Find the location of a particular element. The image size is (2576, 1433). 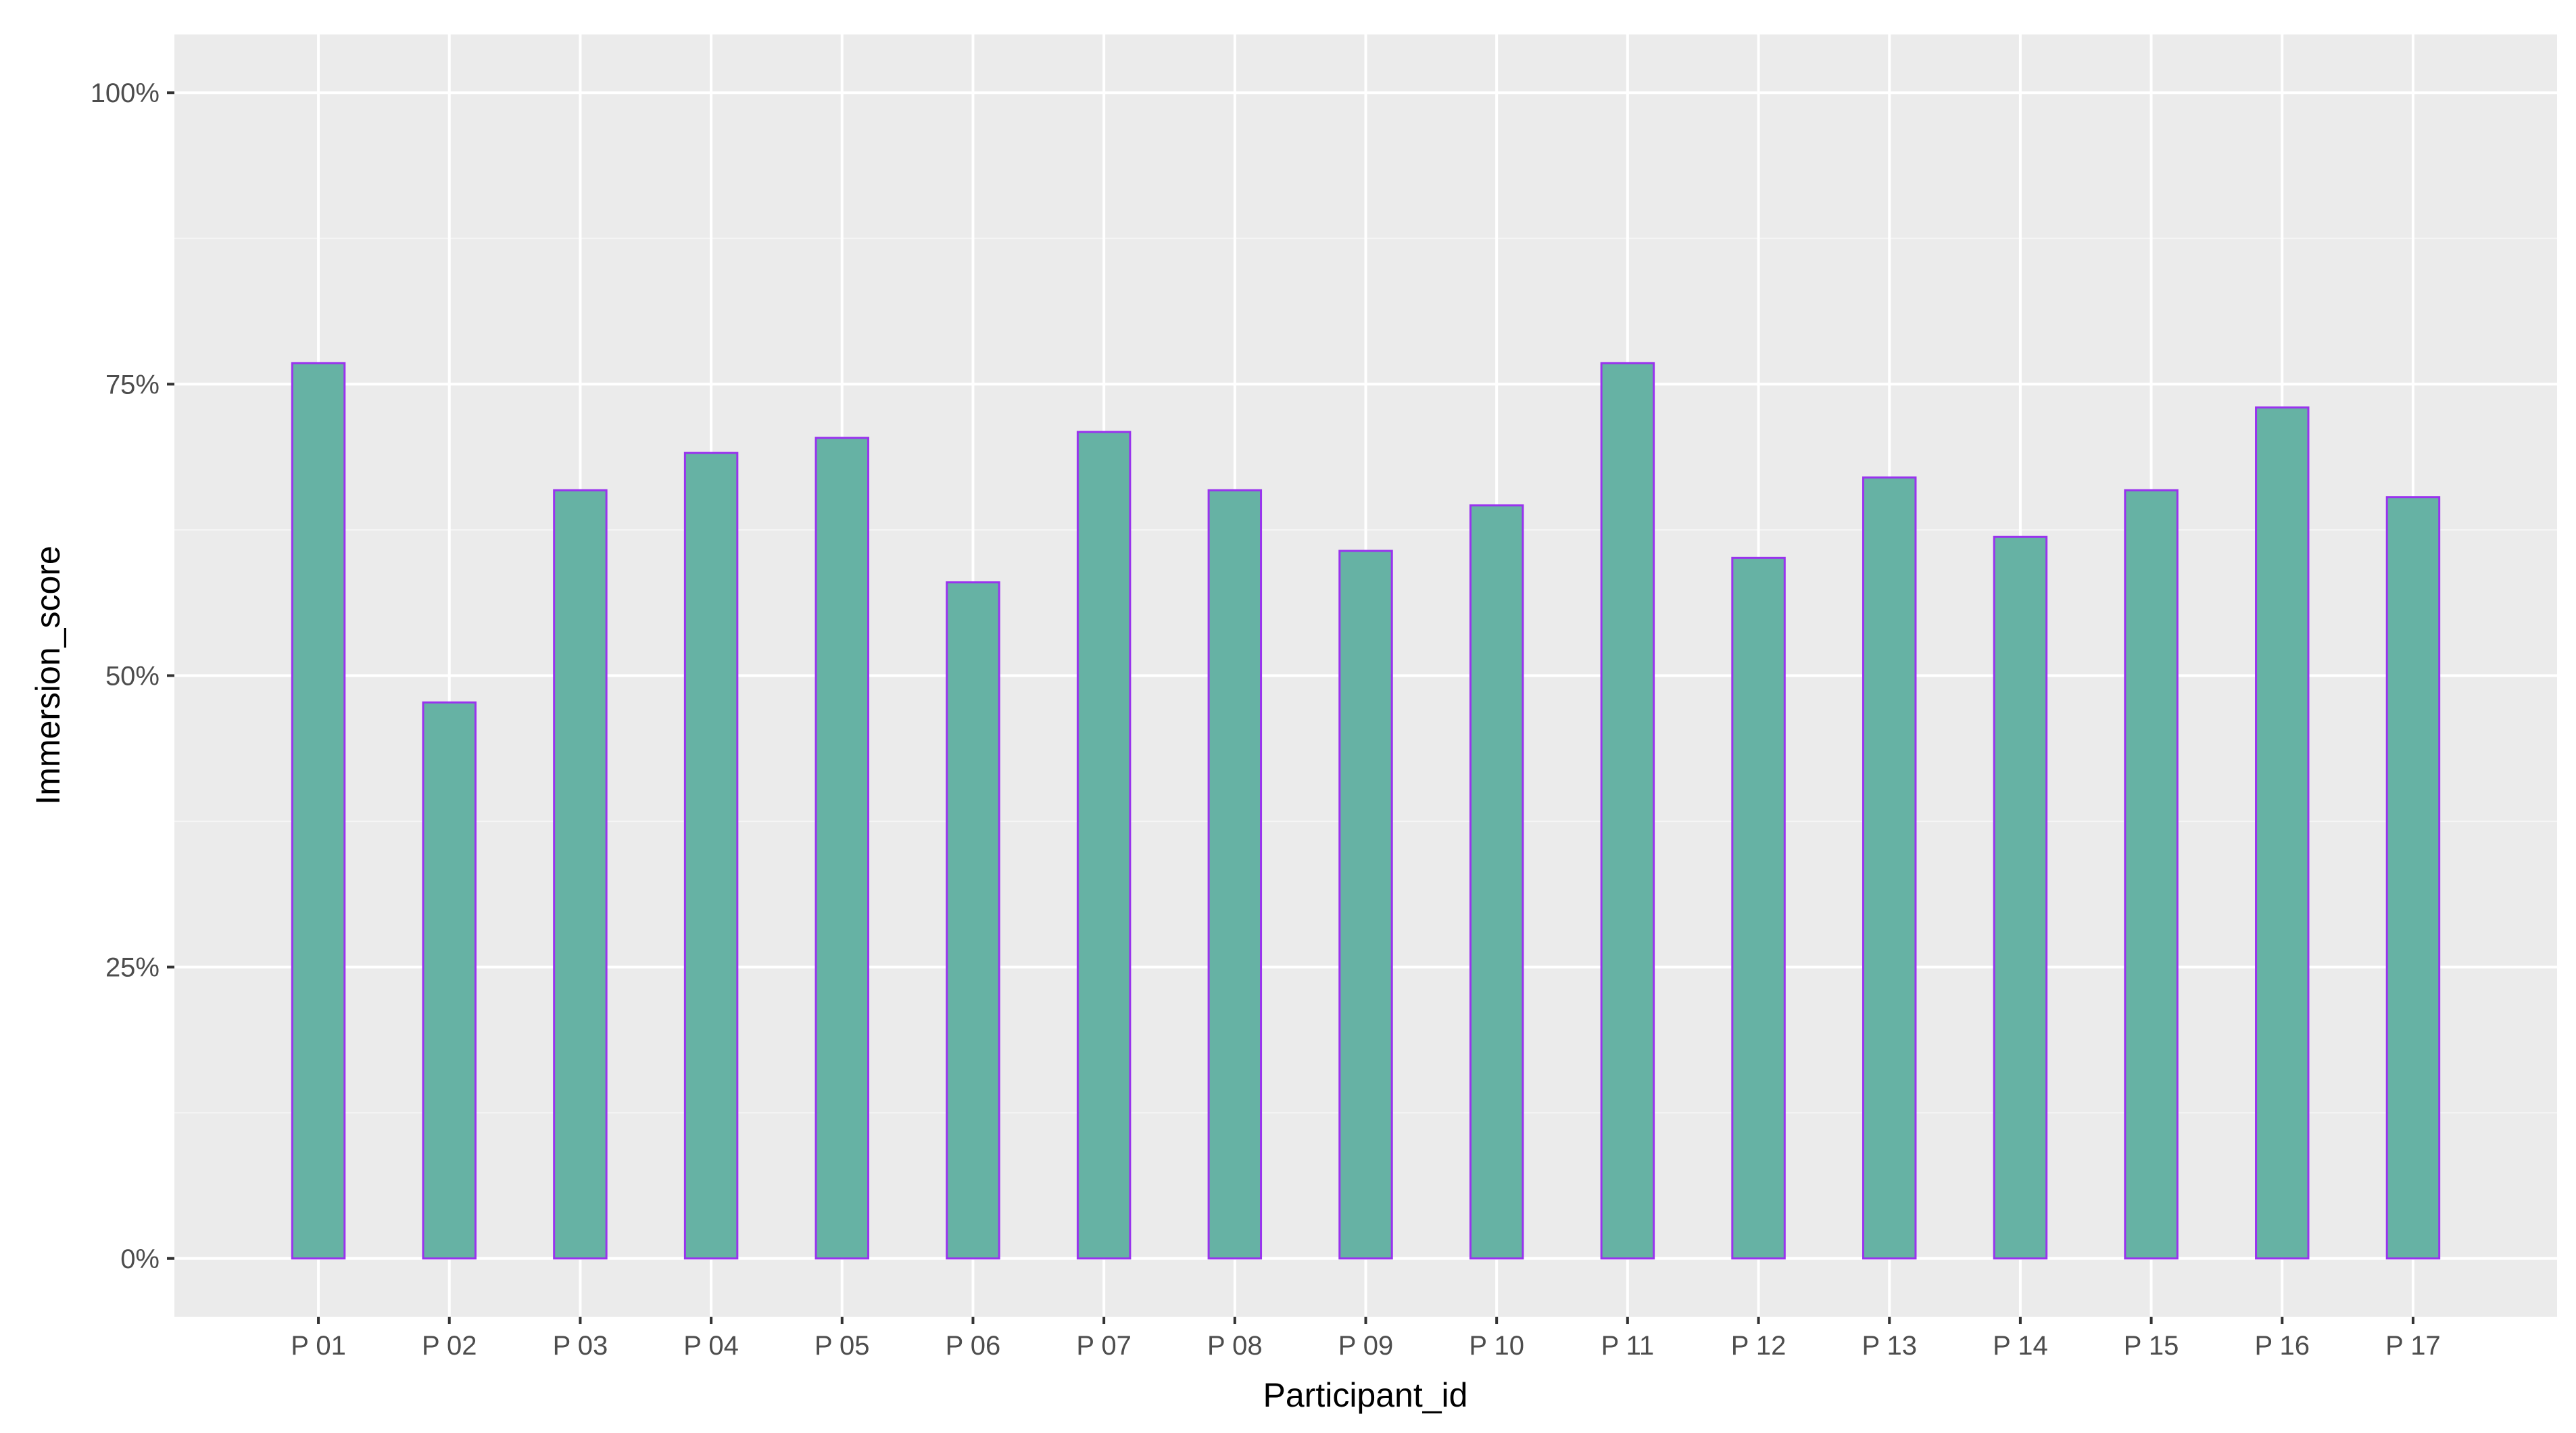

bar-p11 is located at coordinates (1627, 811).